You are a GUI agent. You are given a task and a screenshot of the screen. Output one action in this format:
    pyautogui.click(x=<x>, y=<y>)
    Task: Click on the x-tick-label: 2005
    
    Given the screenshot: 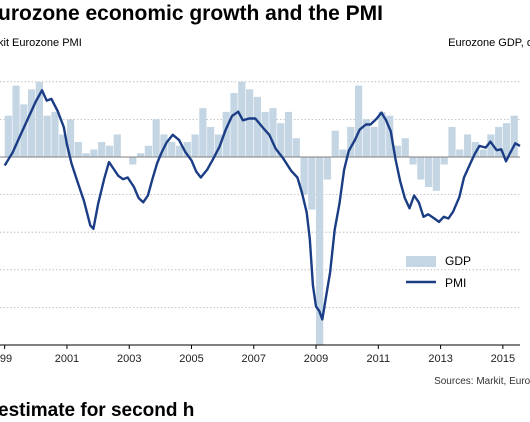 What is the action you would take?
    pyautogui.click(x=191, y=359)
    